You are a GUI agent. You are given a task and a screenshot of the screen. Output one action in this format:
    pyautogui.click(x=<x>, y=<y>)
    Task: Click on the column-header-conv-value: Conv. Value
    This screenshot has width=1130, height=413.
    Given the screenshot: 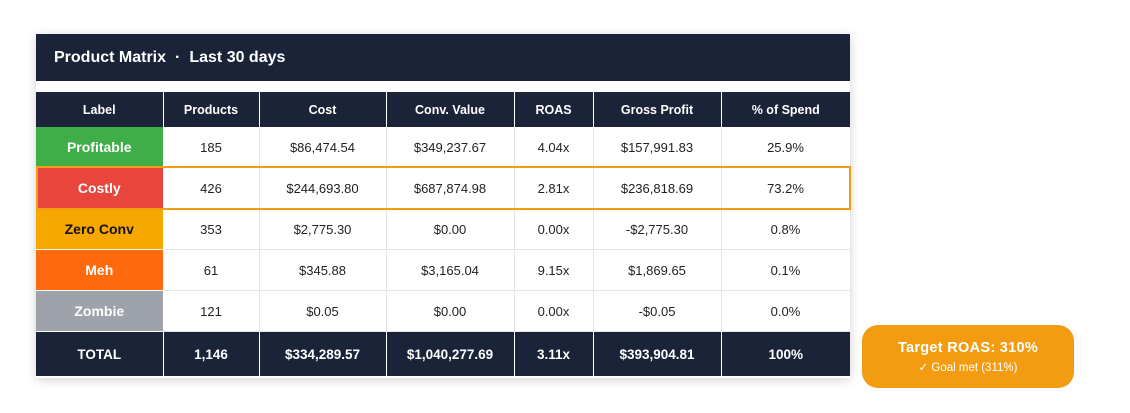 What is the action you would take?
    pyautogui.click(x=450, y=109)
    